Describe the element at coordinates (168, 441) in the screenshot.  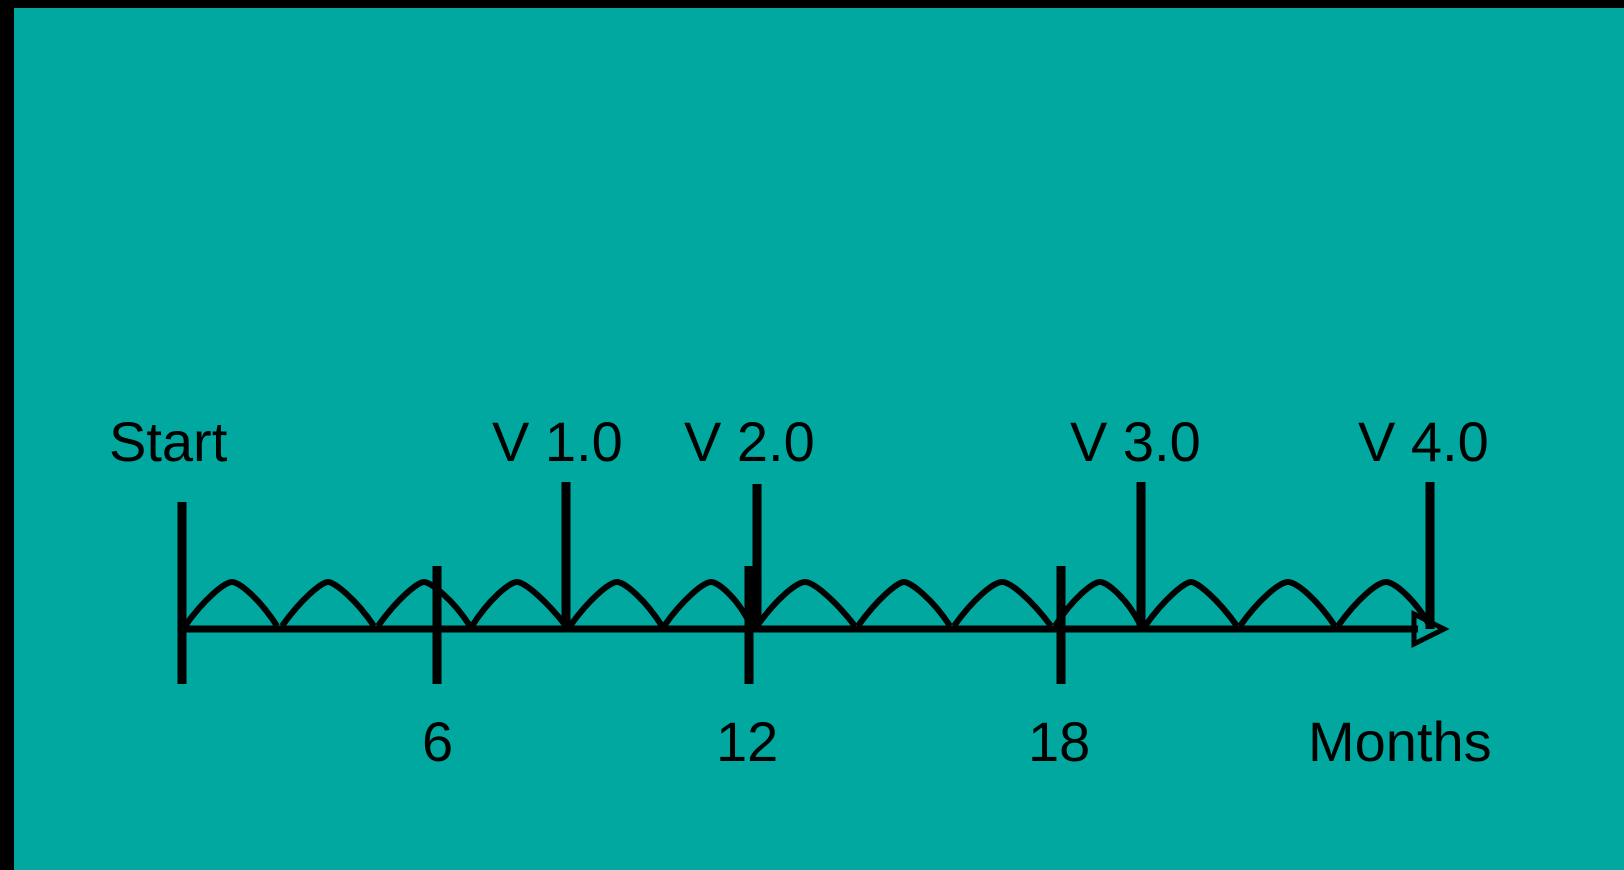
I see `start-label: Start` at that location.